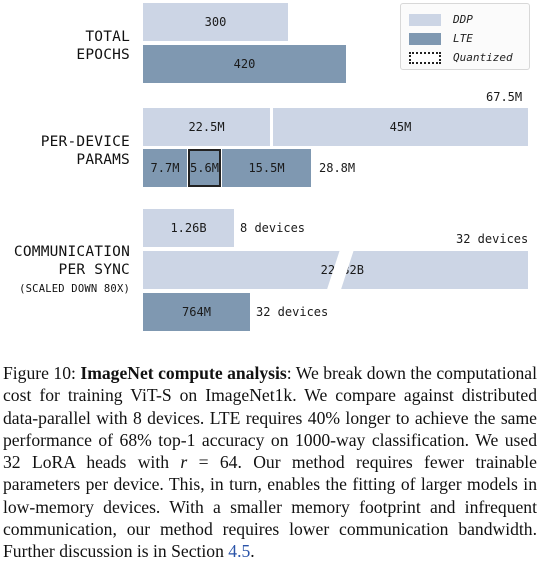  I want to click on bar-comm-ddp-8-devices: 1.26B, so click(188, 228).